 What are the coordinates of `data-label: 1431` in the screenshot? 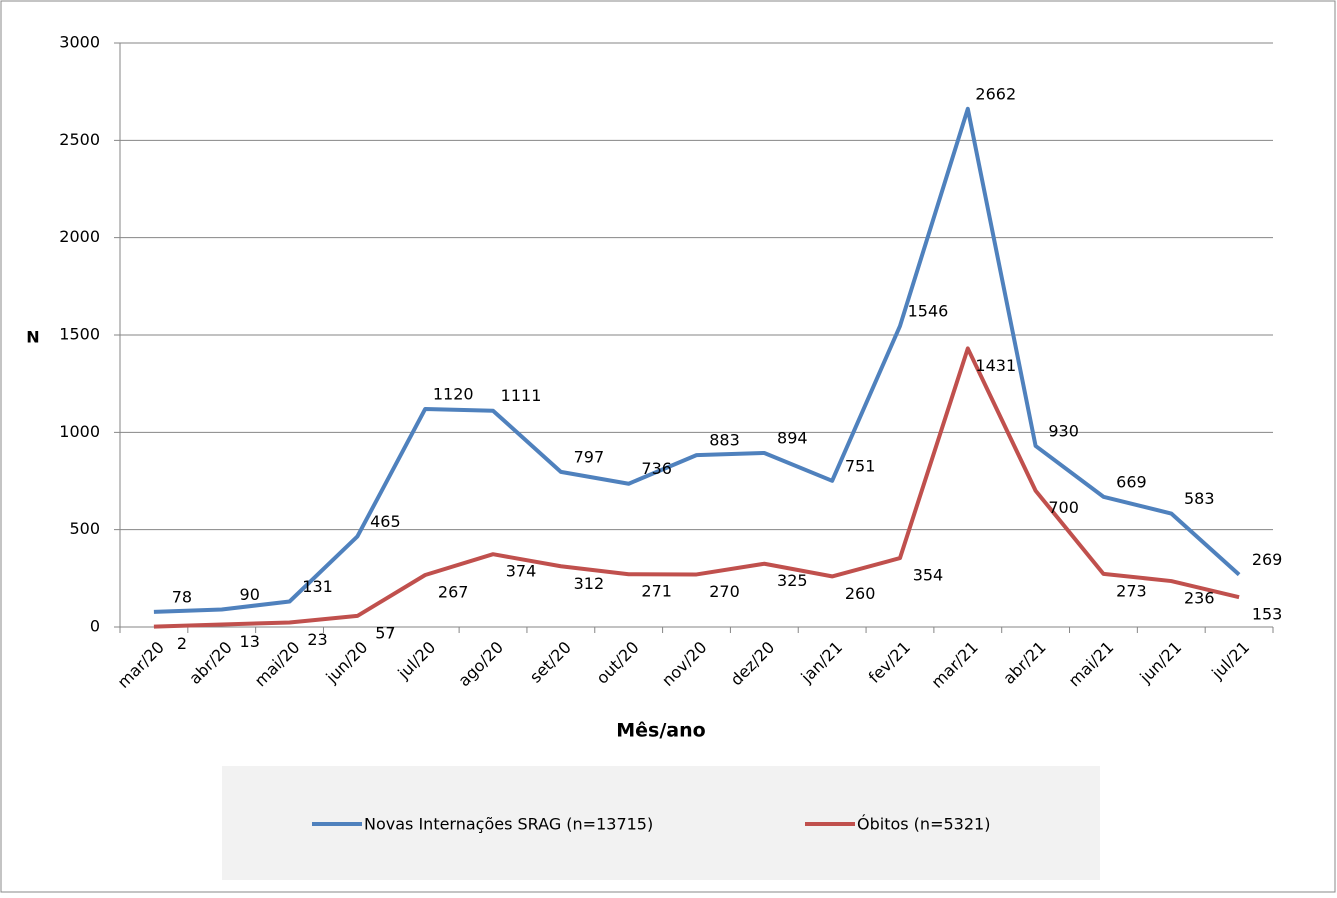 It's located at (995, 365).